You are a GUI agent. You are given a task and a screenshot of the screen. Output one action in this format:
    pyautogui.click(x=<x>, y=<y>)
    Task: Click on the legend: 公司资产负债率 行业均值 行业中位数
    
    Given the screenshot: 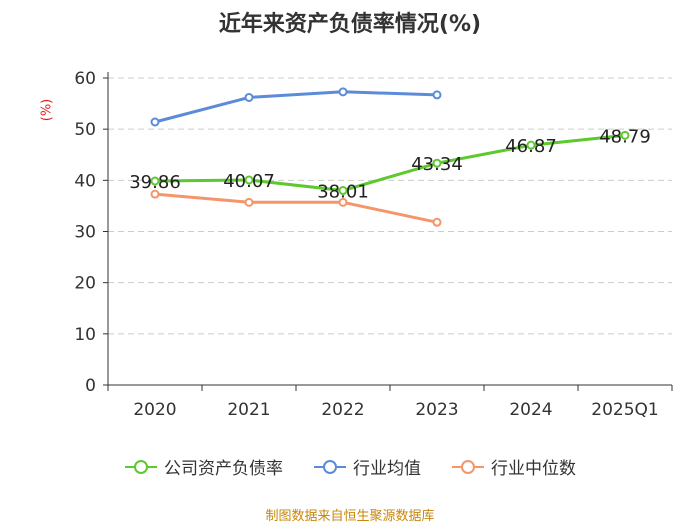 What is the action you would take?
    pyautogui.click(x=350, y=466)
    